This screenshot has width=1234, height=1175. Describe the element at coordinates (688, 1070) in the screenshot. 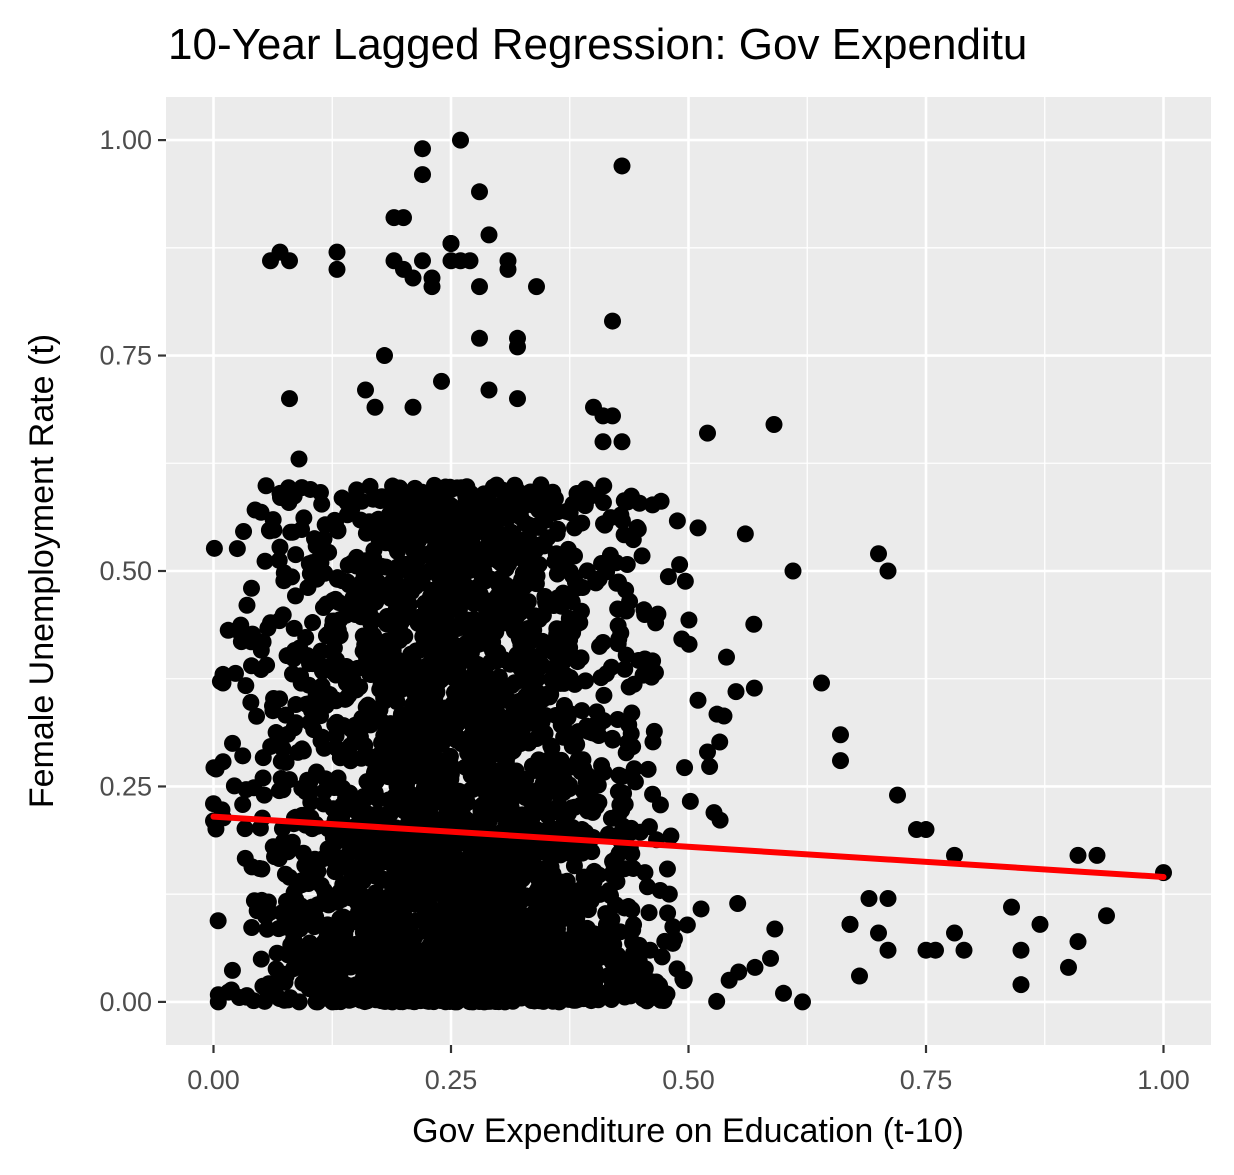

I see `x-axis-ticks: 0.00 0.25 0.50 0.75 1.00` at that location.